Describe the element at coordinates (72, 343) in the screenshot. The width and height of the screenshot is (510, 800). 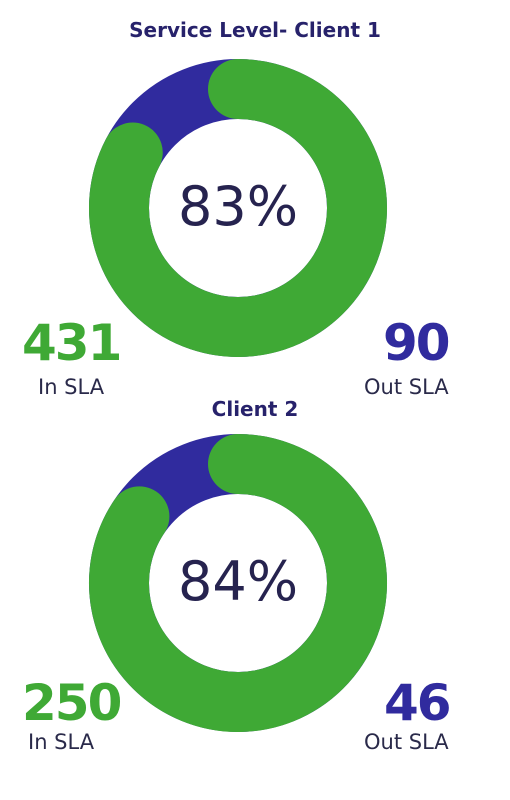
I see `client-1-in-sla-count: 431` at that location.